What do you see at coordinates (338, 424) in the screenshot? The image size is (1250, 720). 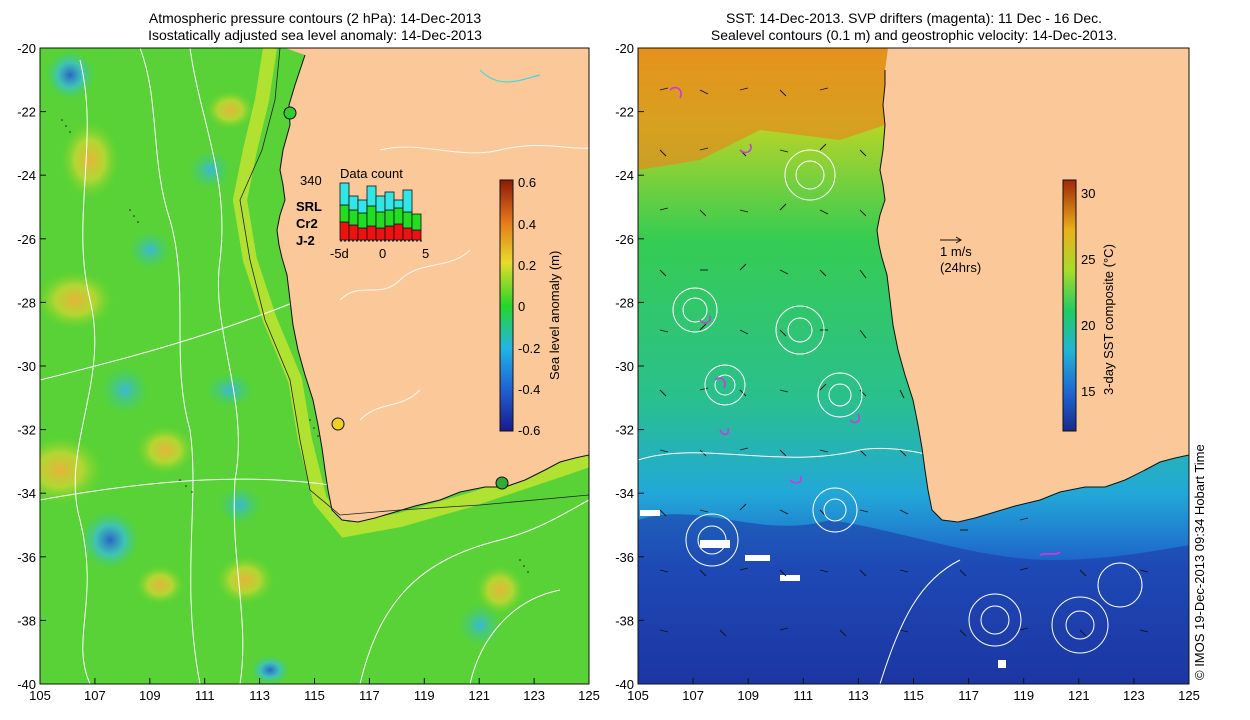 I see `tide-gauge-marker-west` at bounding box center [338, 424].